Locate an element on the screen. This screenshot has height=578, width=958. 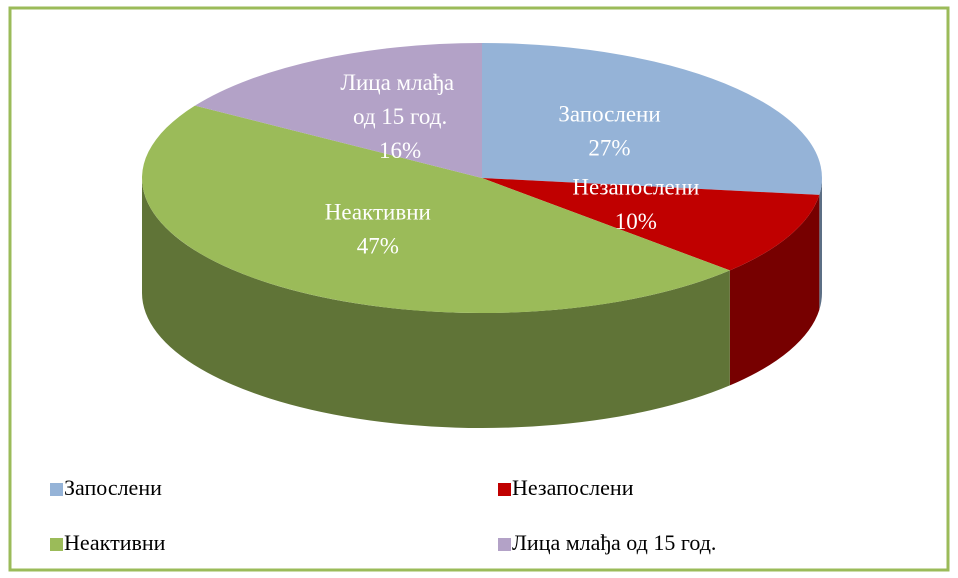
slice-label-line: Запослени is located at coordinates (609, 114).